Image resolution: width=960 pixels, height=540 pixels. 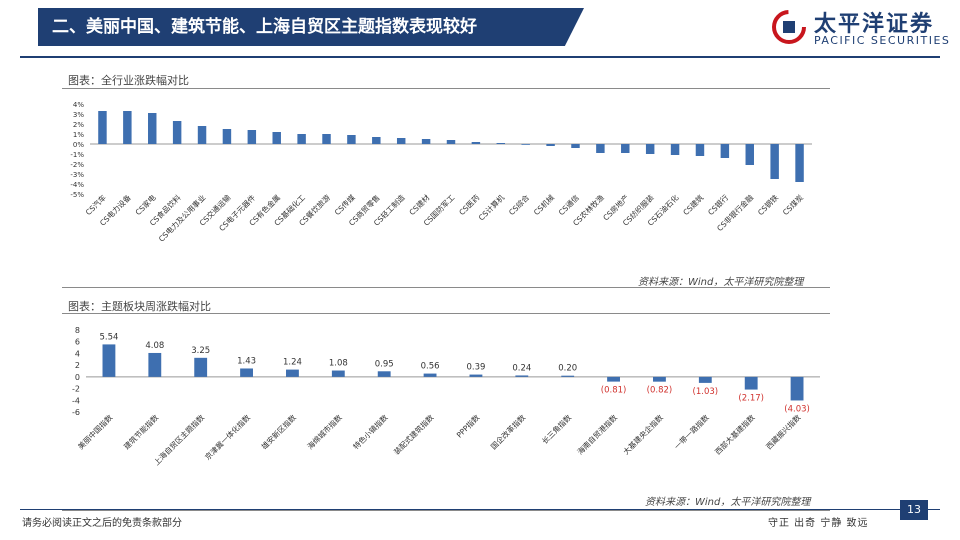 What do you see at coordinates (311, 27) in the screenshot?
I see `slide-title: 二、美丽中国、建筑节能、上海自贸区主题指数表现较好` at bounding box center [311, 27].